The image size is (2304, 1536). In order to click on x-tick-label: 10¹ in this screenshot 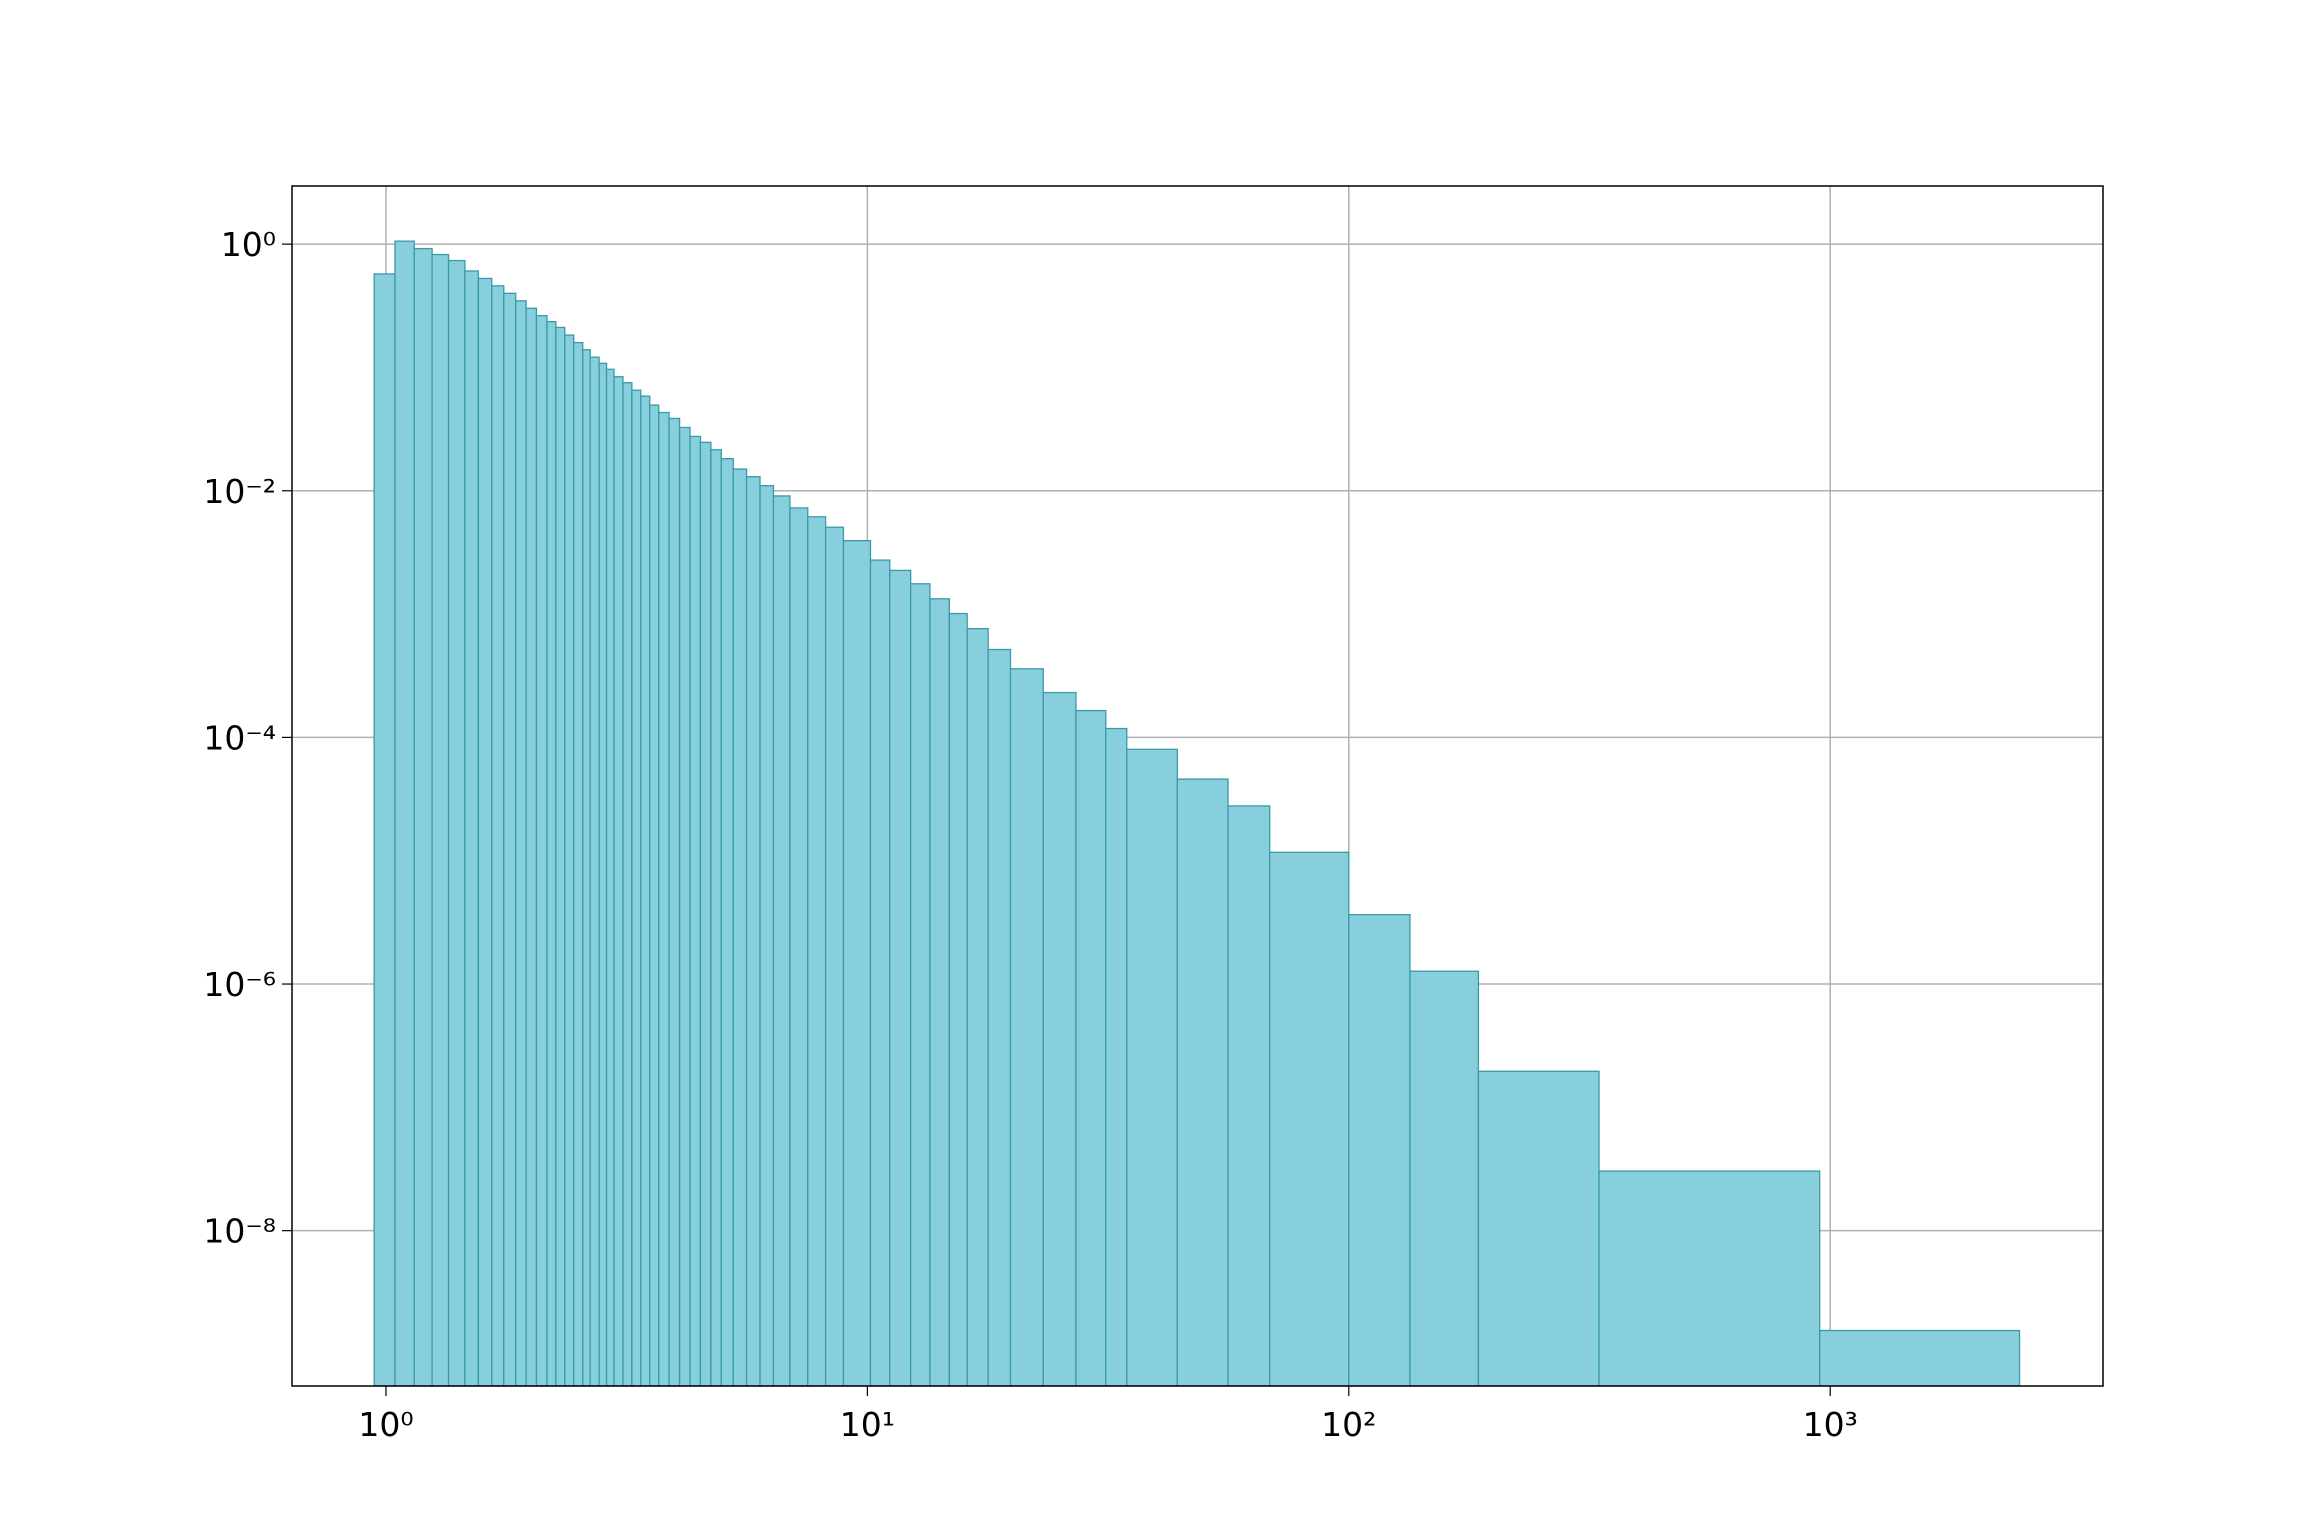, I will do `click(867, 1424)`.